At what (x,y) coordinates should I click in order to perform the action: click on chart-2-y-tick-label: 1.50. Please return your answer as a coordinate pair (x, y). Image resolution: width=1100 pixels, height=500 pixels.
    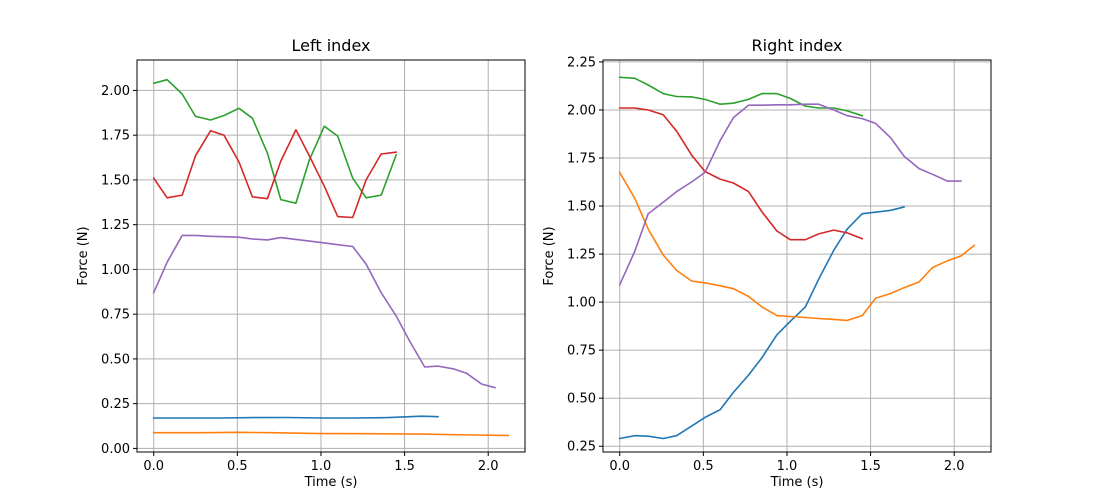
    Looking at the image, I should click on (581, 207).